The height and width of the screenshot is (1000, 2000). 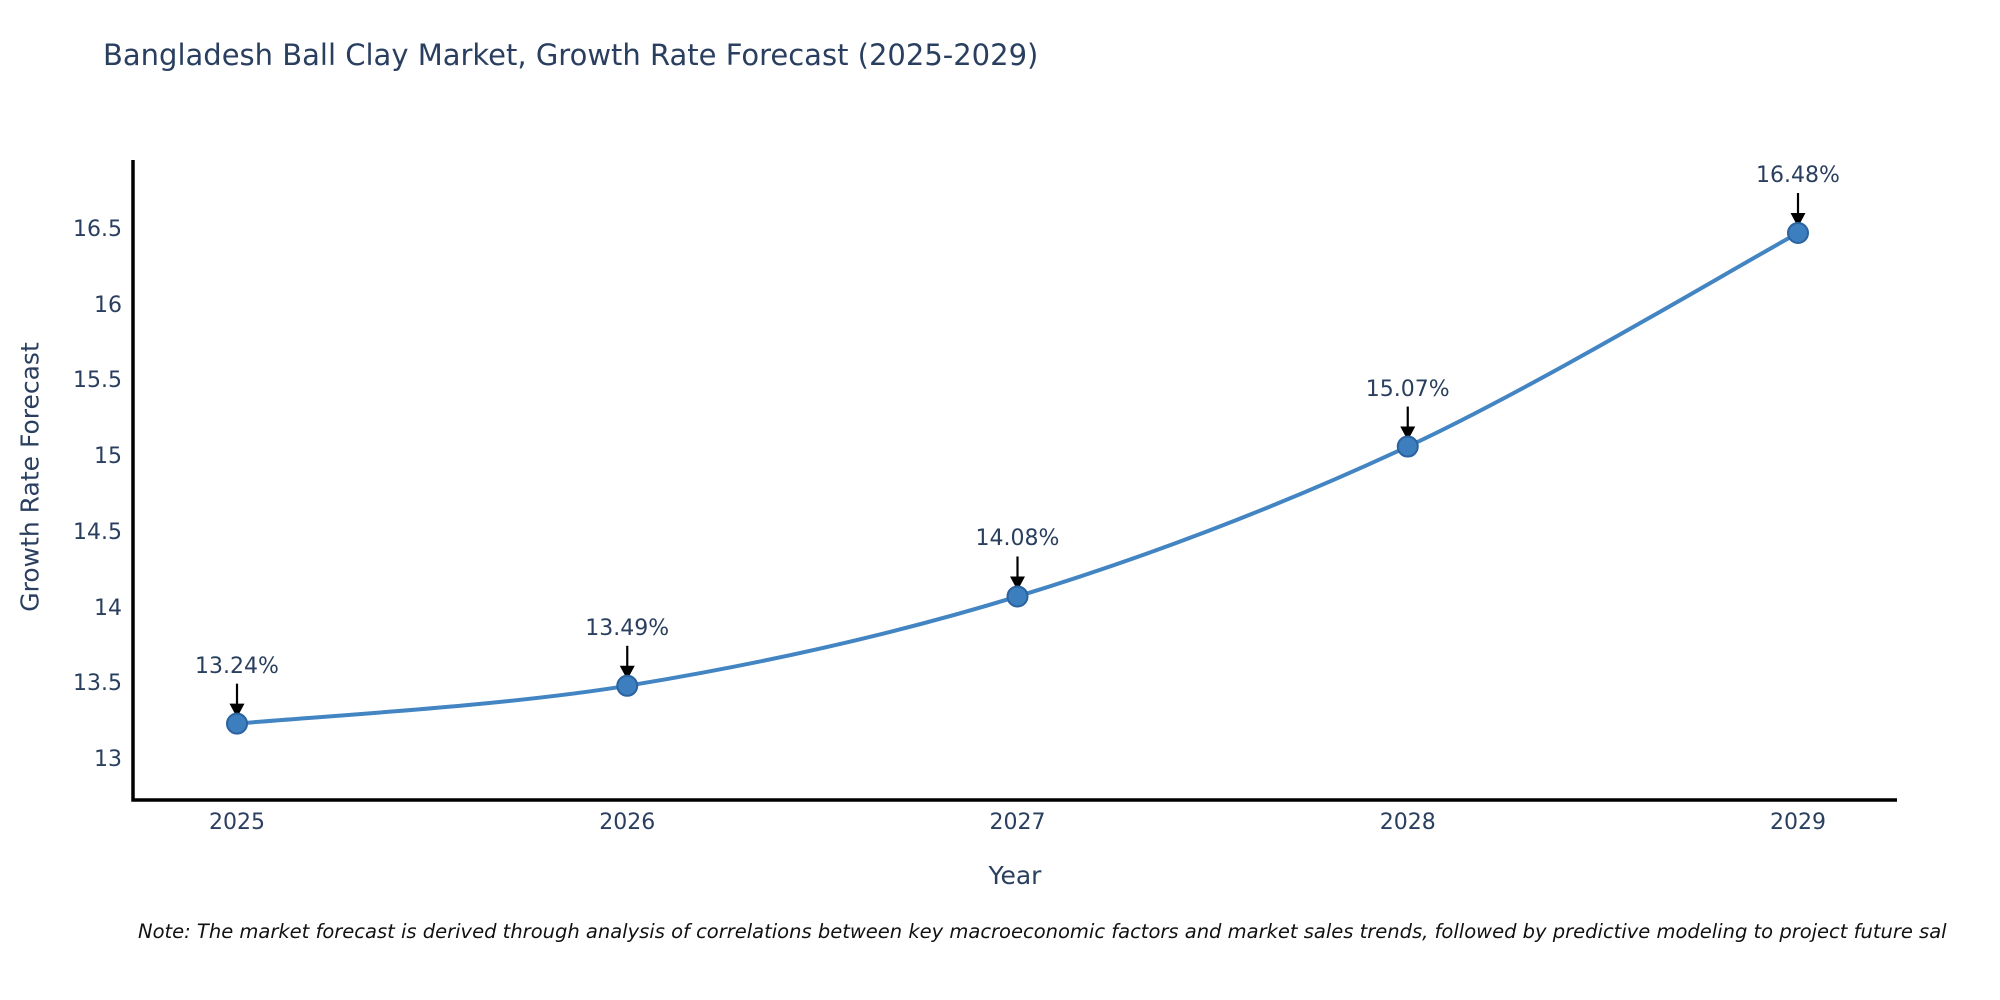 What do you see at coordinates (97, 229) in the screenshot?
I see `y-tick-label: 16.5` at bounding box center [97, 229].